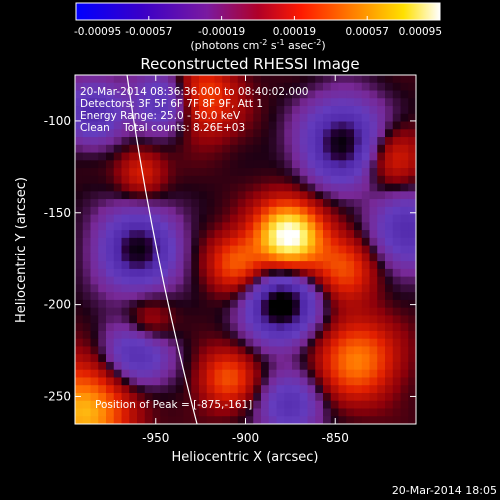 The width and height of the screenshot is (500, 500). What do you see at coordinates (173, 405) in the screenshot?
I see `peak-position-label: Position of Peak = [-875,-161]` at bounding box center [173, 405].